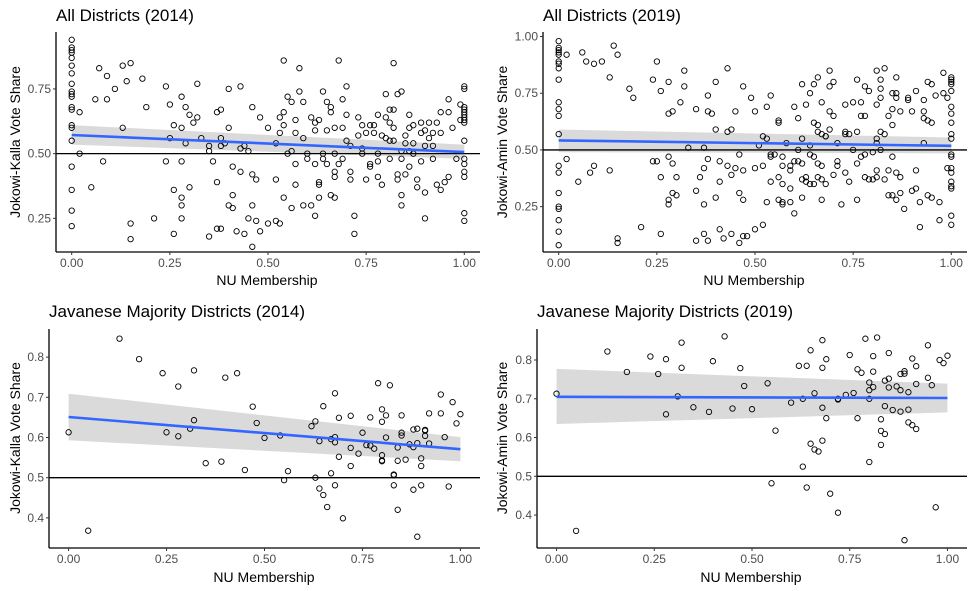 Image resolution: width=974 pixels, height=591 pixels. What do you see at coordinates (853, 263) in the screenshot?
I see `x-tick-label: 0.75` at bounding box center [853, 263].